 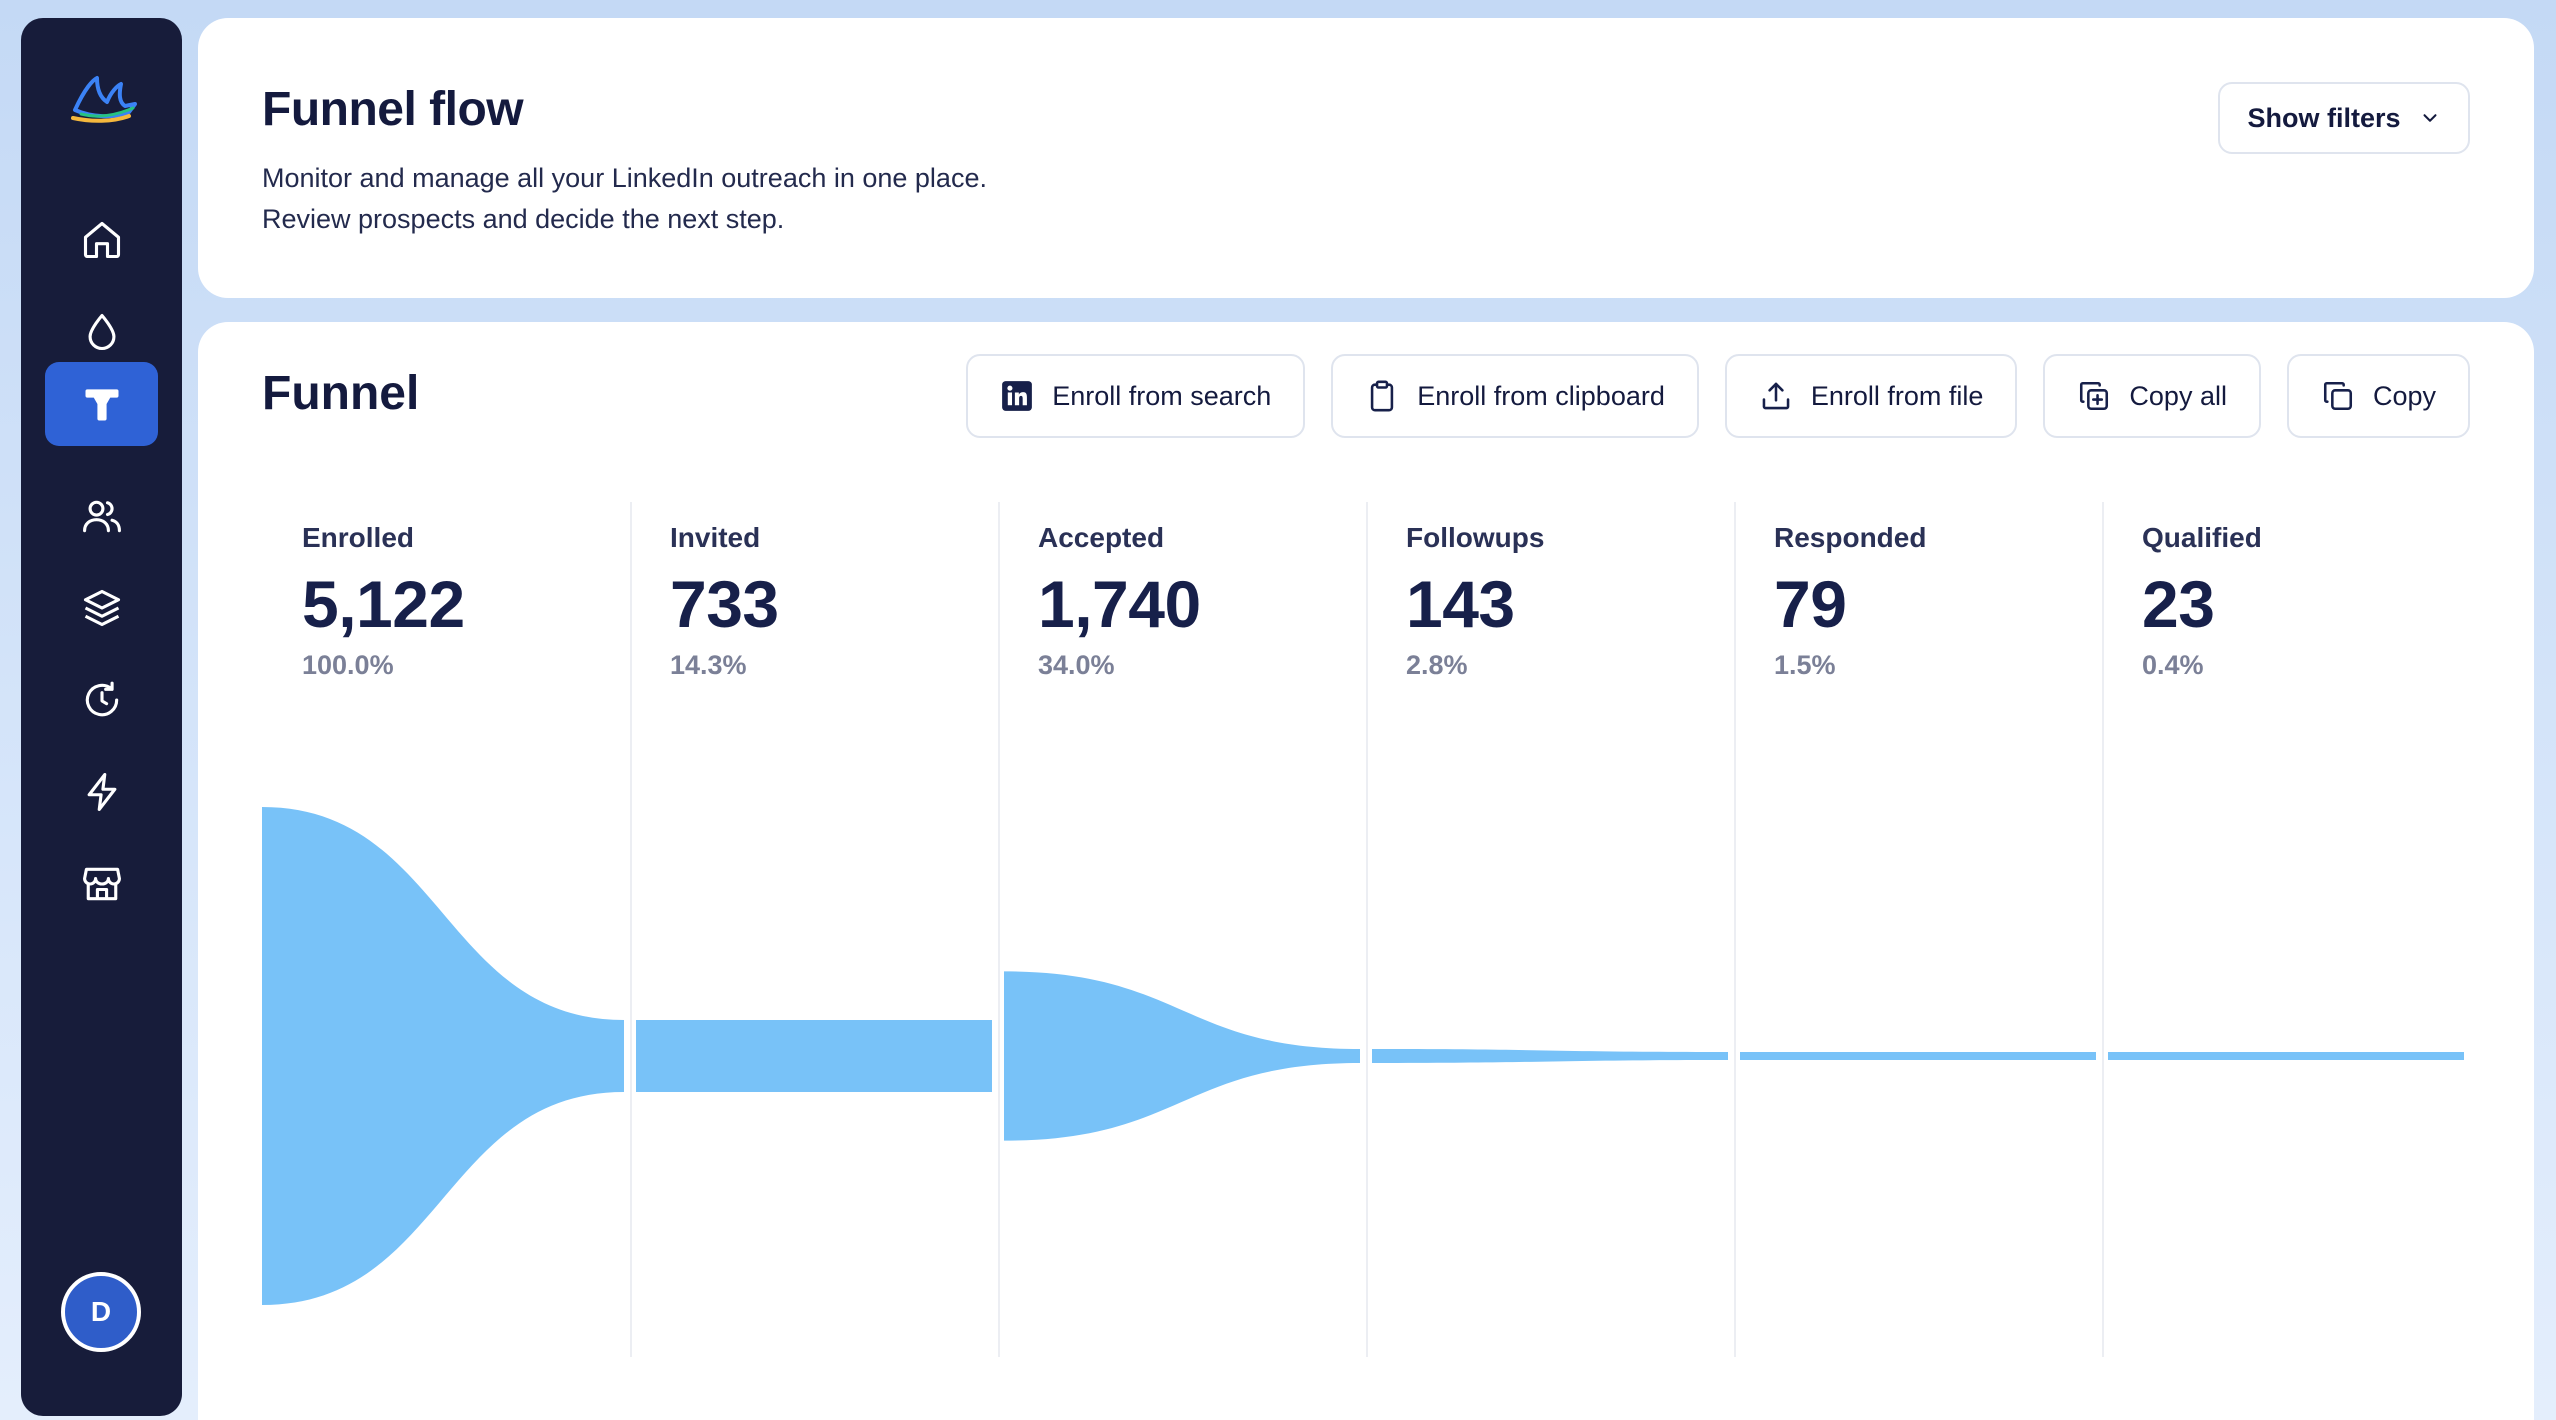 I want to click on funnel-band-responded, so click(x=1918, y=1056).